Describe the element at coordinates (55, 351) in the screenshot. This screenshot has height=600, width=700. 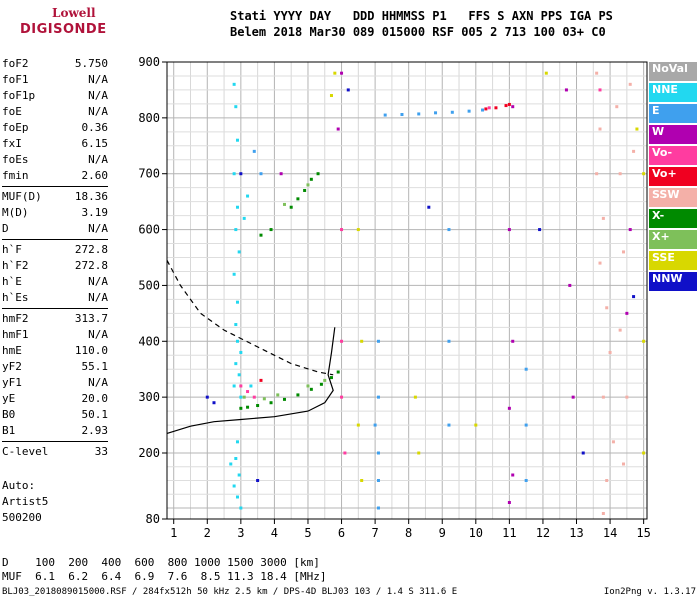
I see `param-row: hmE 110.0` at that location.